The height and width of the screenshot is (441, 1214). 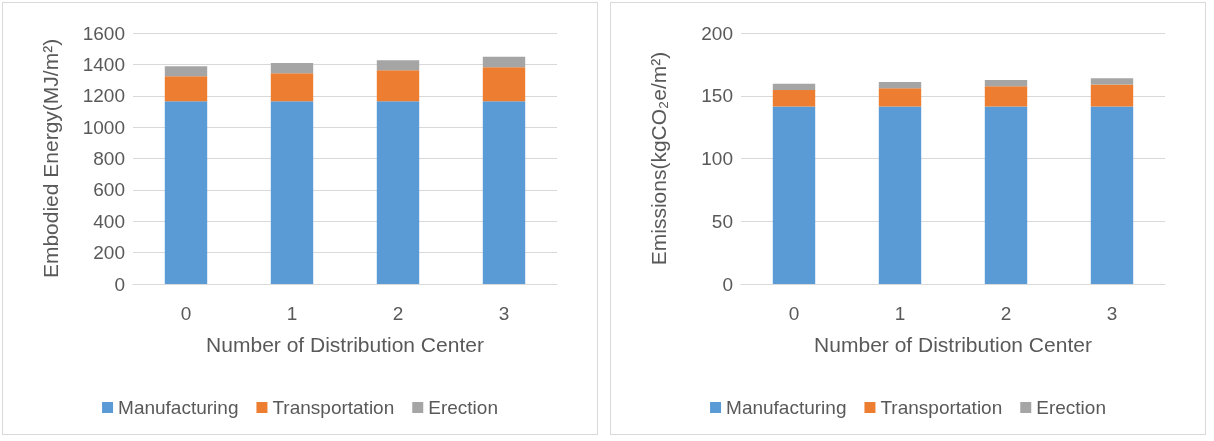 I want to click on y-tick-label: 800, so click(x=109, y=158).